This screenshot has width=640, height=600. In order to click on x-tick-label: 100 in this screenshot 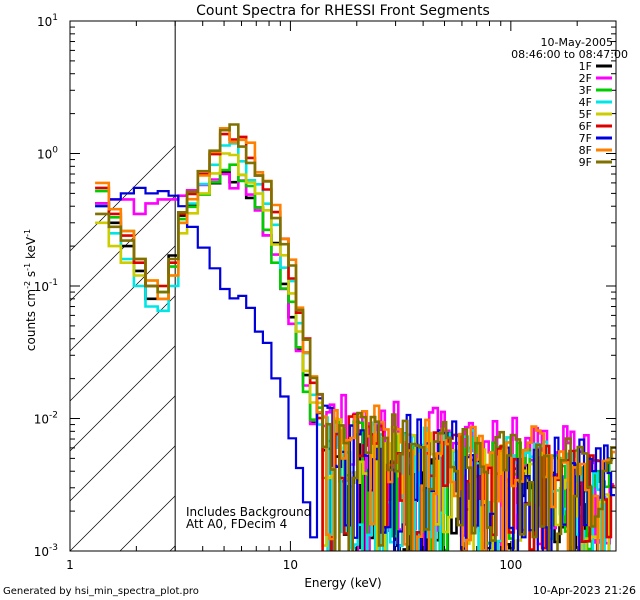, I will do `click(510, 565)`.